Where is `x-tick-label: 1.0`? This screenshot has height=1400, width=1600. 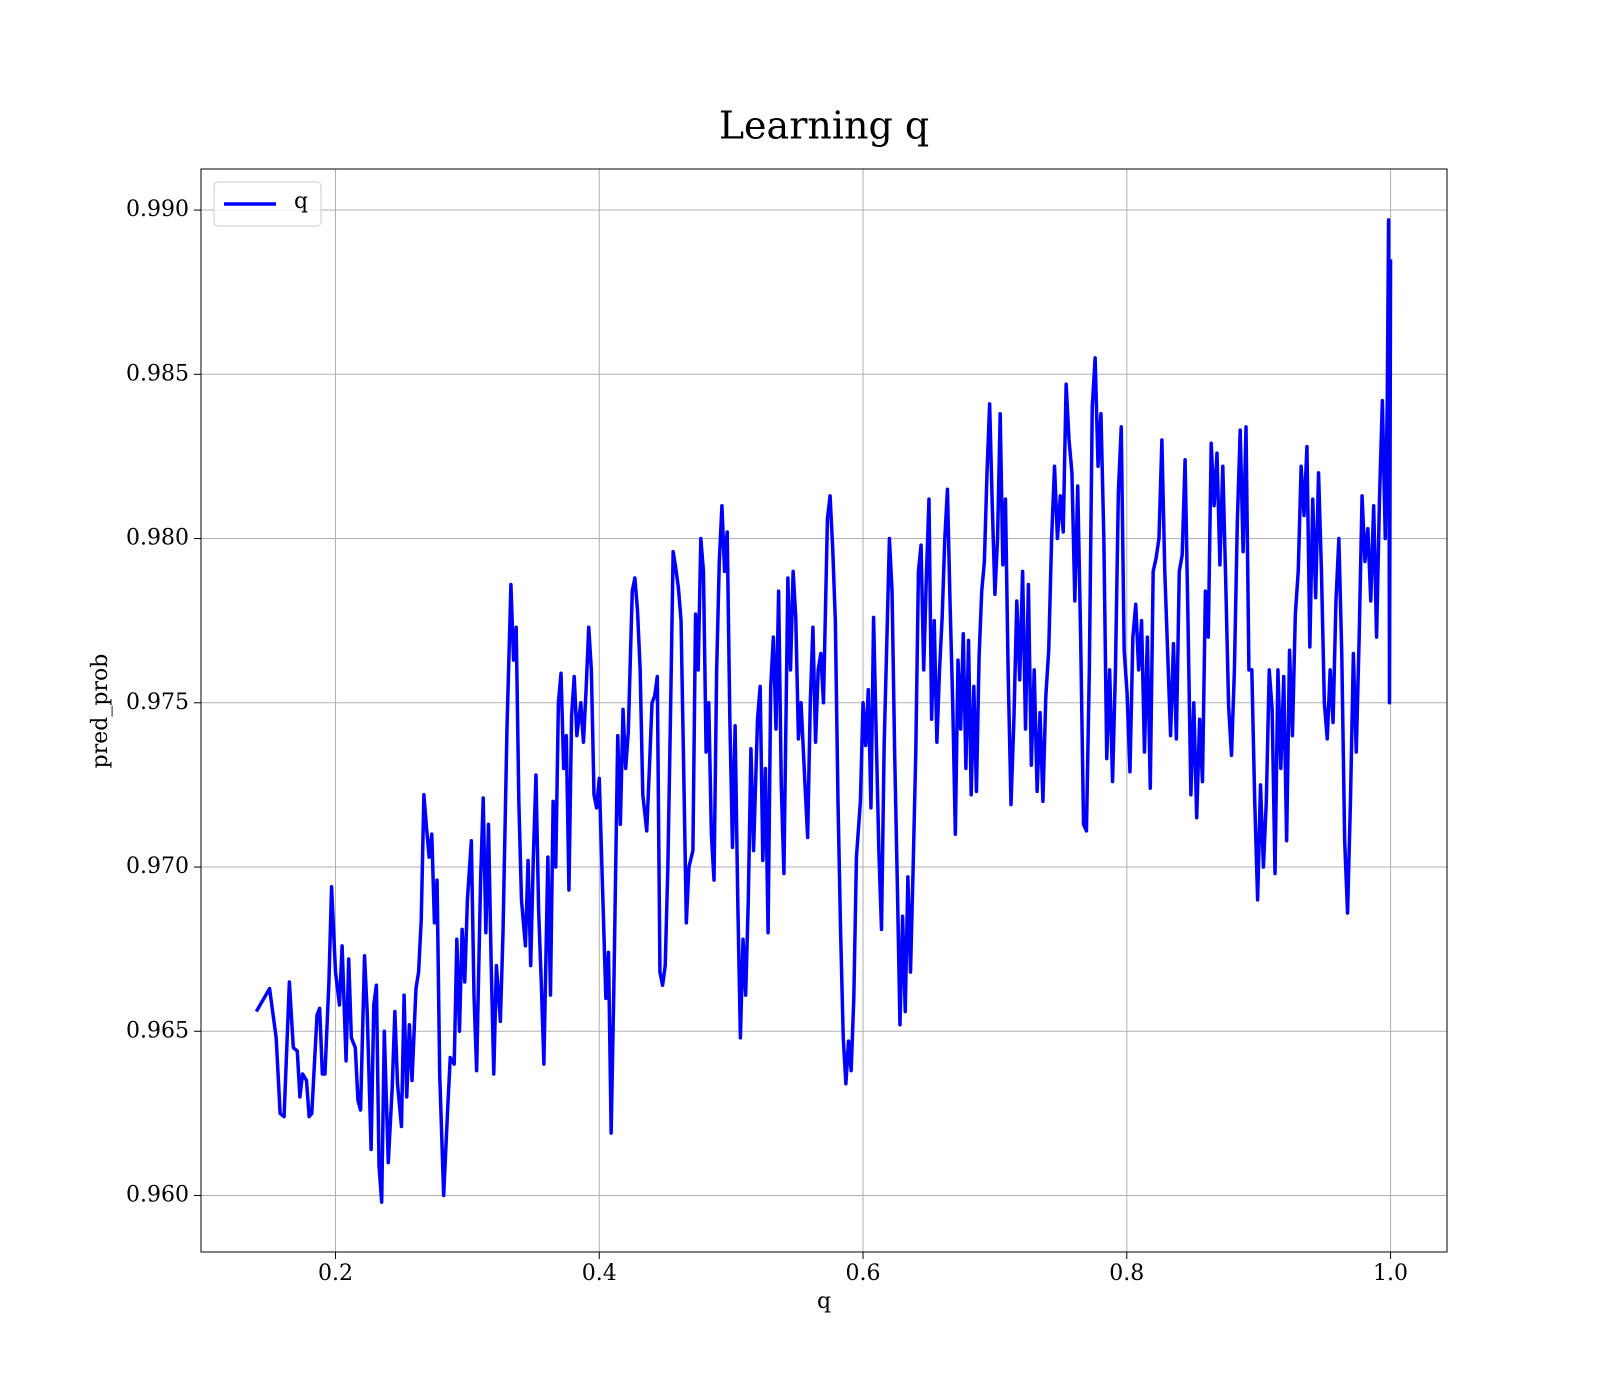 x-tick-label: 1.0 is located at coordinates (1390, 1273).